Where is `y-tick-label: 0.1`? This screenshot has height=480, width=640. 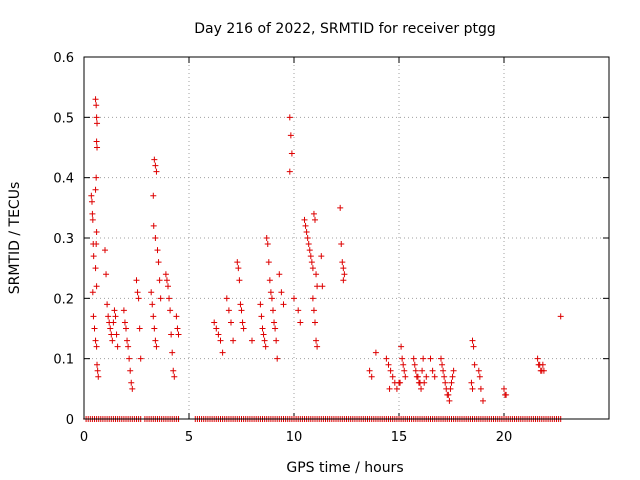 y-tick-label: 0.1 is located at coordinates (63, 360).